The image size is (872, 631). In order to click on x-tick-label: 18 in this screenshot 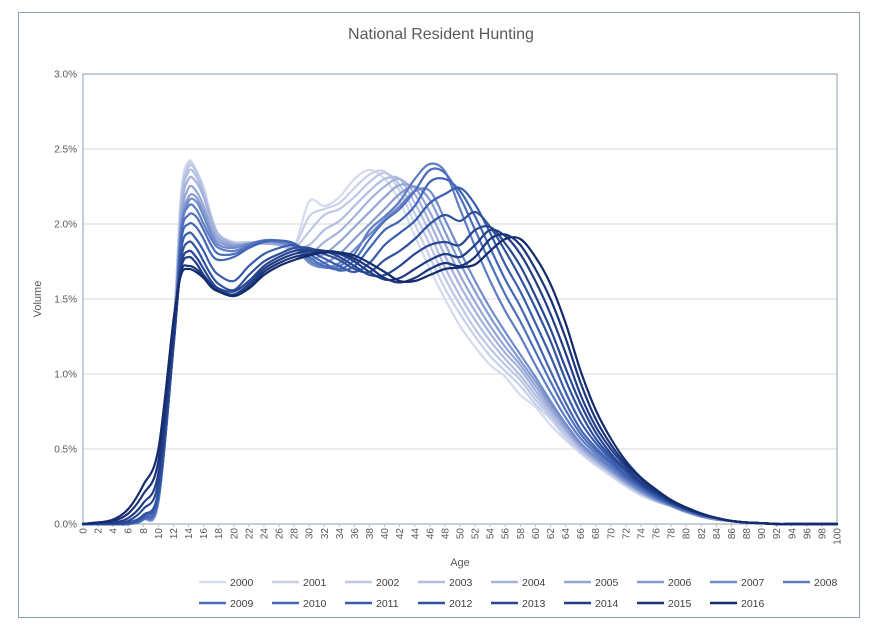, I will do `click(219, 534)`.